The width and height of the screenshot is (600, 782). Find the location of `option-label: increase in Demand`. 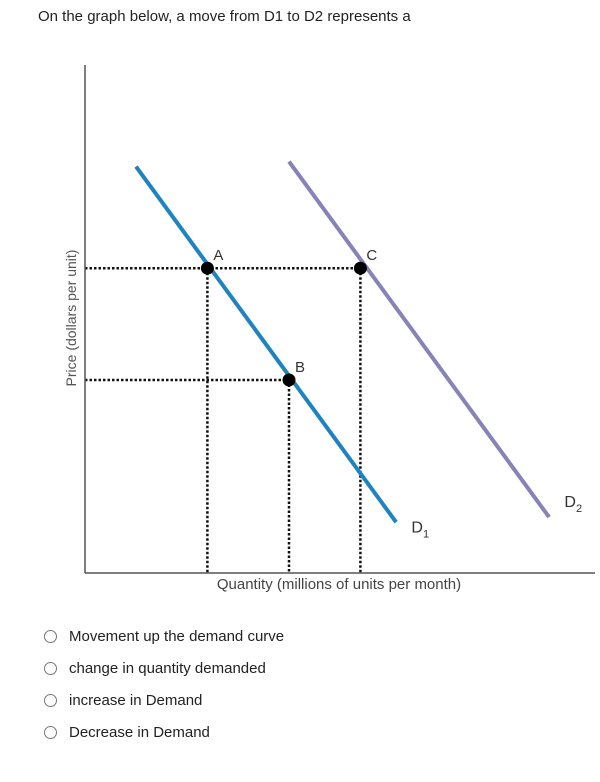

option-label: increase in Demand is located at coordinates (136, 700).